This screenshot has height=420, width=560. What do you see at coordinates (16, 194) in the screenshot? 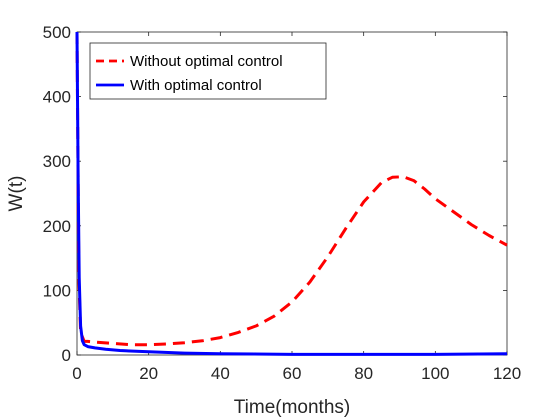
I see `y-axis-label: W(t)` at bounding box center [16, 194].